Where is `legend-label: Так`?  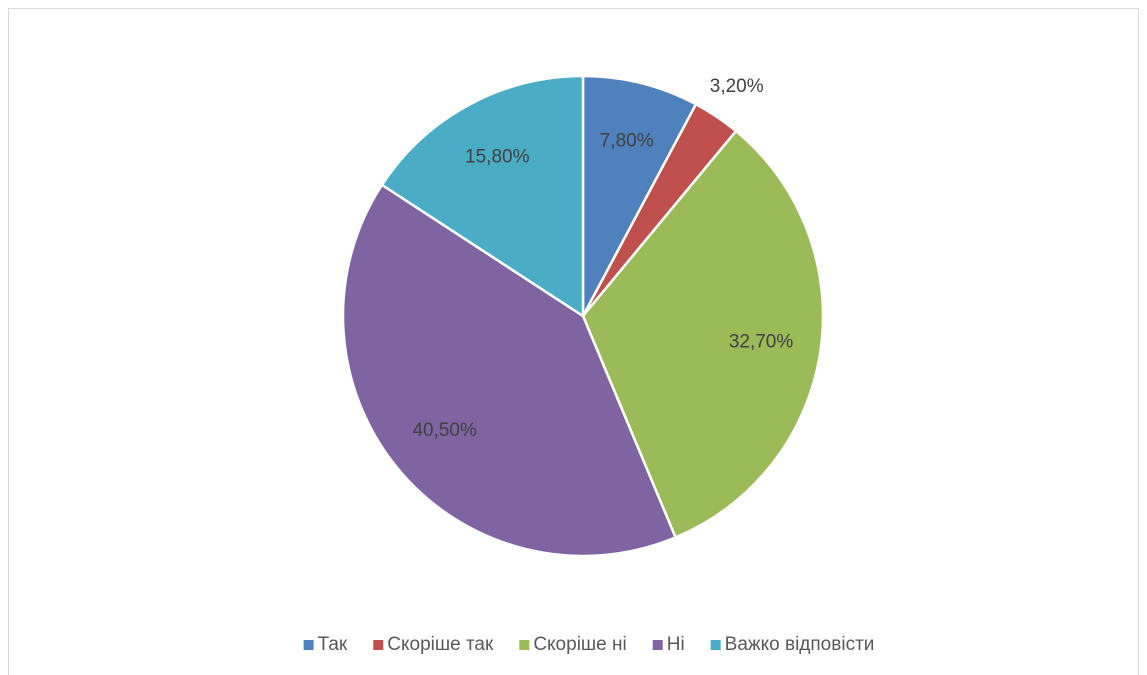
legend-label: Так is located at coordinates (333, 644).